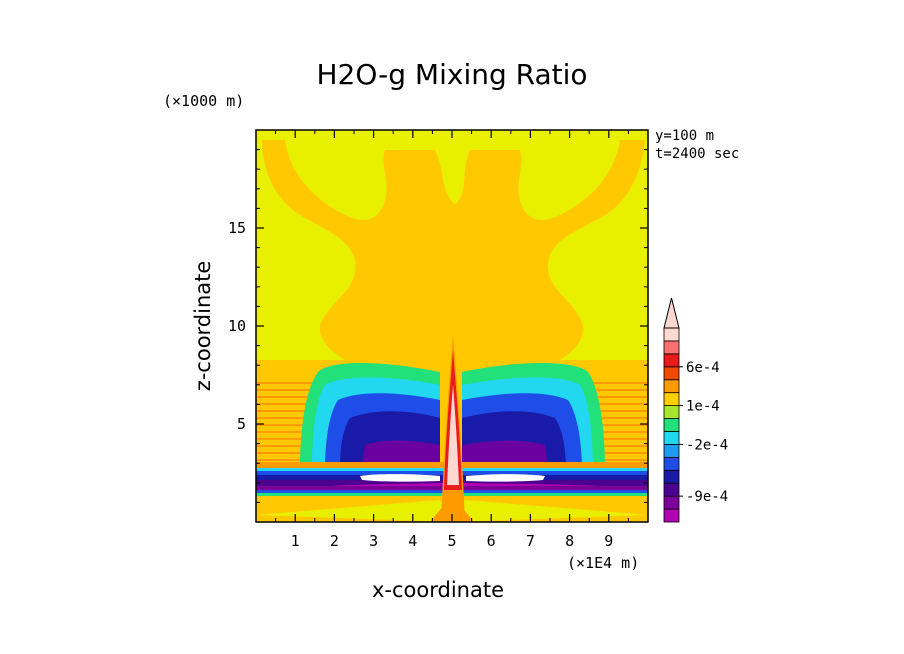  I want to click on white-min-left, so click(400, 478).